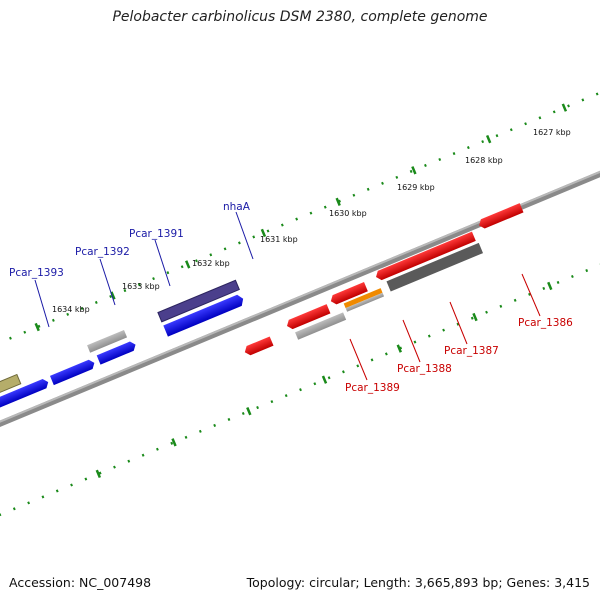 The image size is (600, 600). I want to click on tick-label: 1628 kbp, so click(484, 160).